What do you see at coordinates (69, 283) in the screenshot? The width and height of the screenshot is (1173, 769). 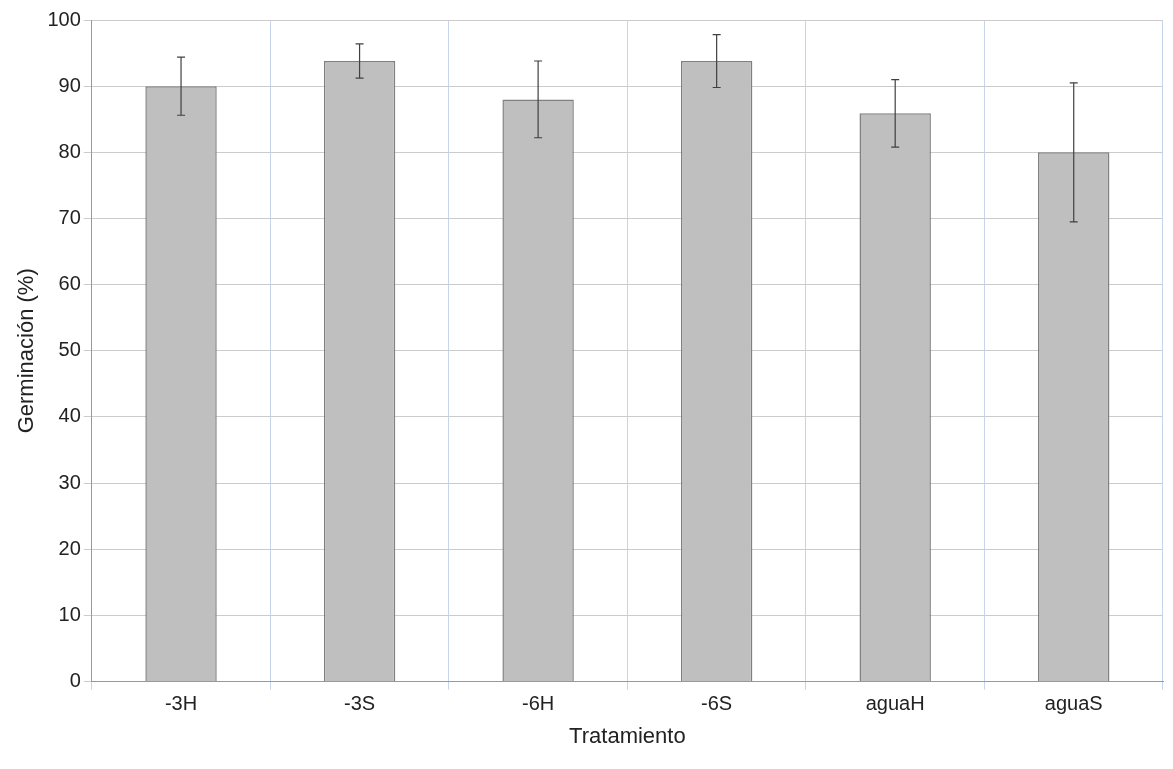 I see `y-tick-label: 60` at bounding box center [69, 283].